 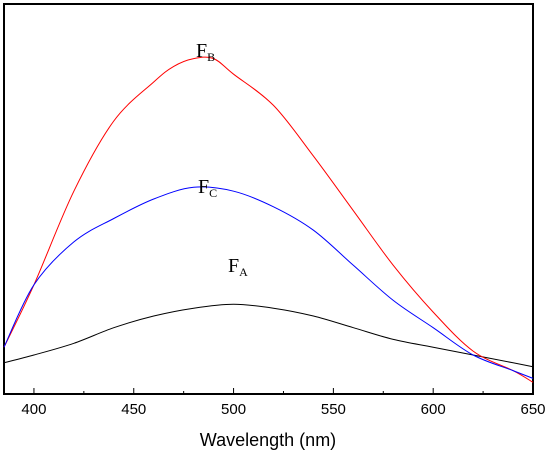 What do you see at coordinates (222, 159) in the screenshot?
I see `series-labels: FA FB FC` at bounding box center [222, 159].